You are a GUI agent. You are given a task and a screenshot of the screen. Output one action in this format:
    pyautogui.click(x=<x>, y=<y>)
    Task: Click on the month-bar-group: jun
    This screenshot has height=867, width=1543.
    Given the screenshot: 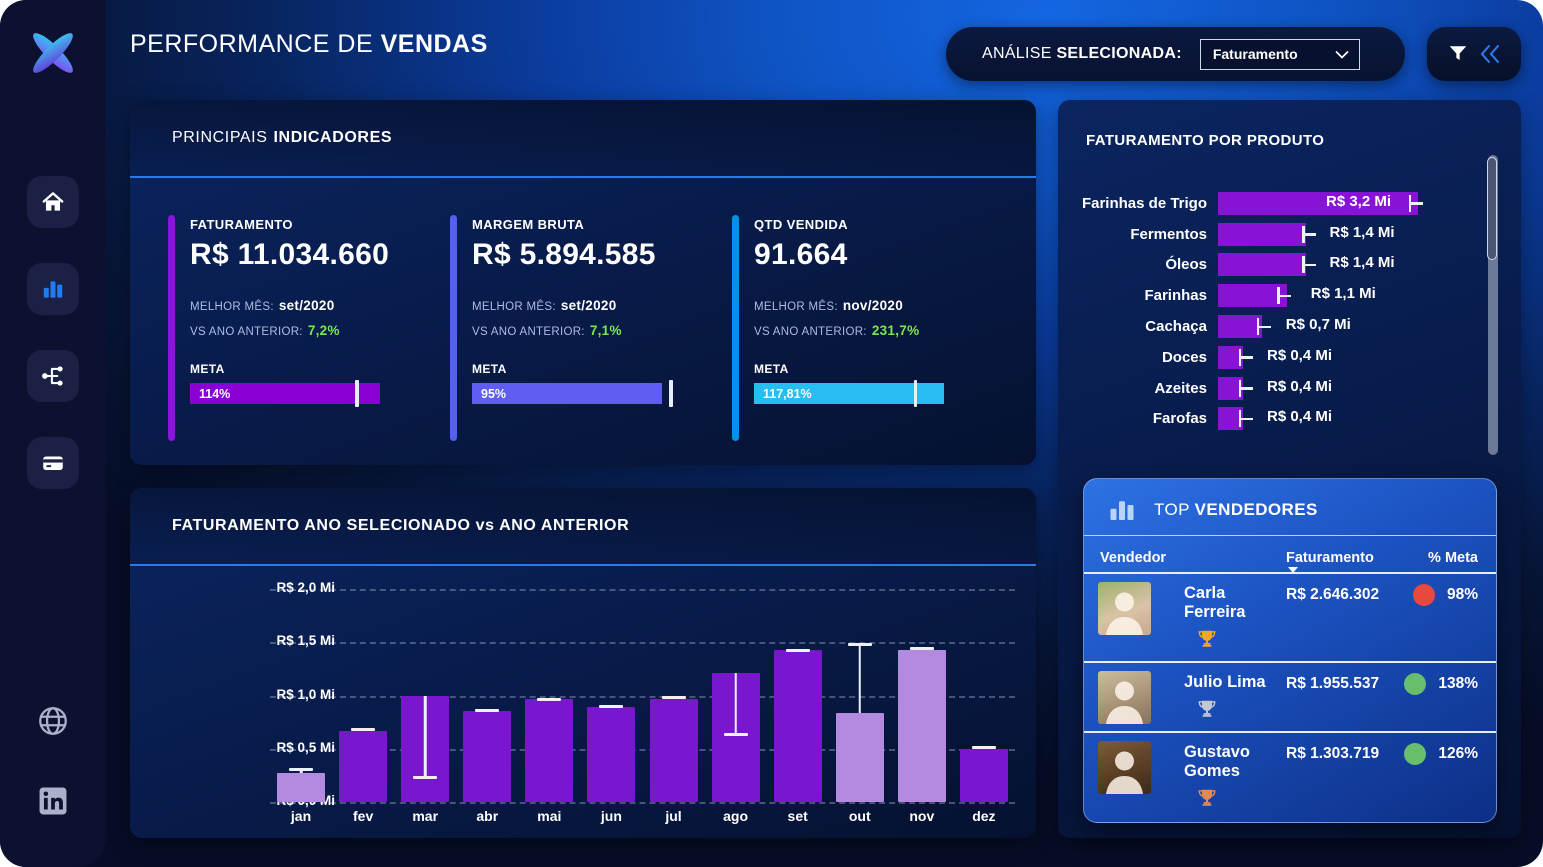 What is the action you would take?
    pyautogui.click(x=611, y=706)
    